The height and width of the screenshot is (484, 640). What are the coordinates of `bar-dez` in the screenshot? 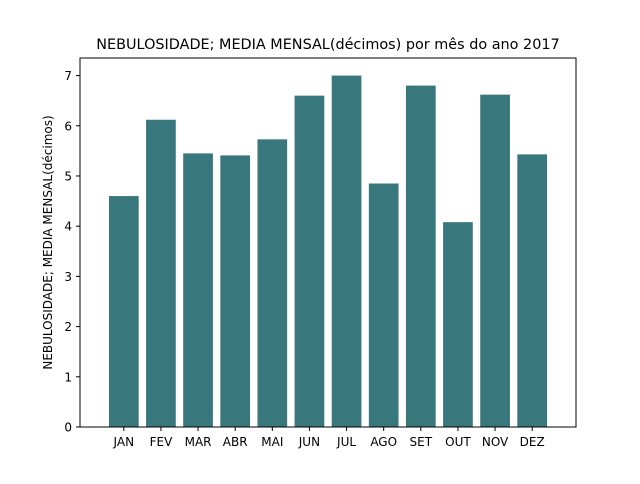 It's located at (532, 290).